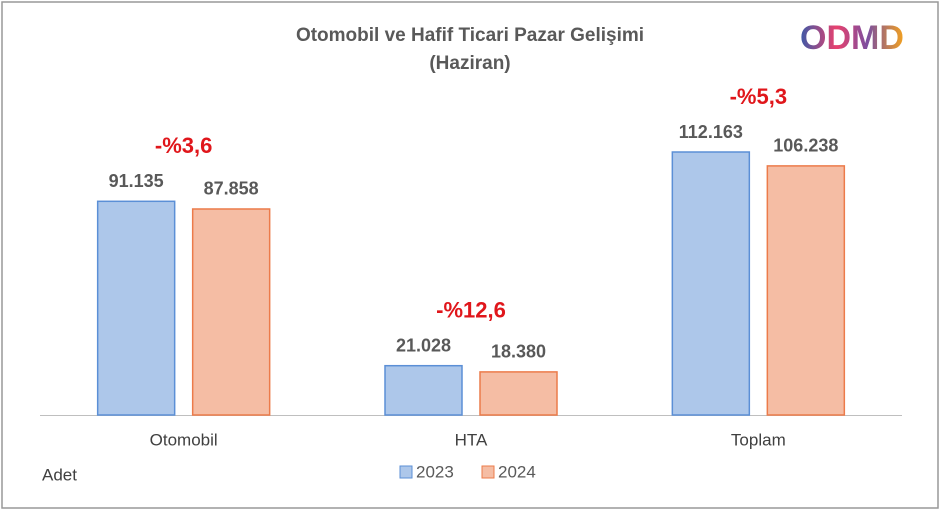 The image size is (941, 511). I want to click on logo: ODMD, so click(852, 38).